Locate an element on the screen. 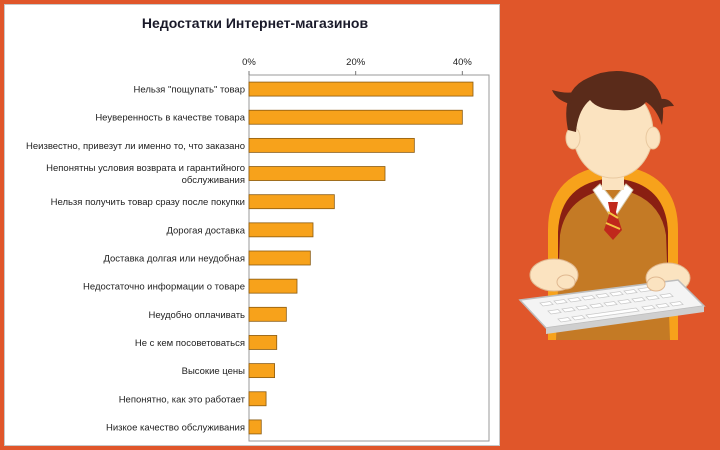  category-label: Непонятно, как это работает is located at coordinates (182, 399).